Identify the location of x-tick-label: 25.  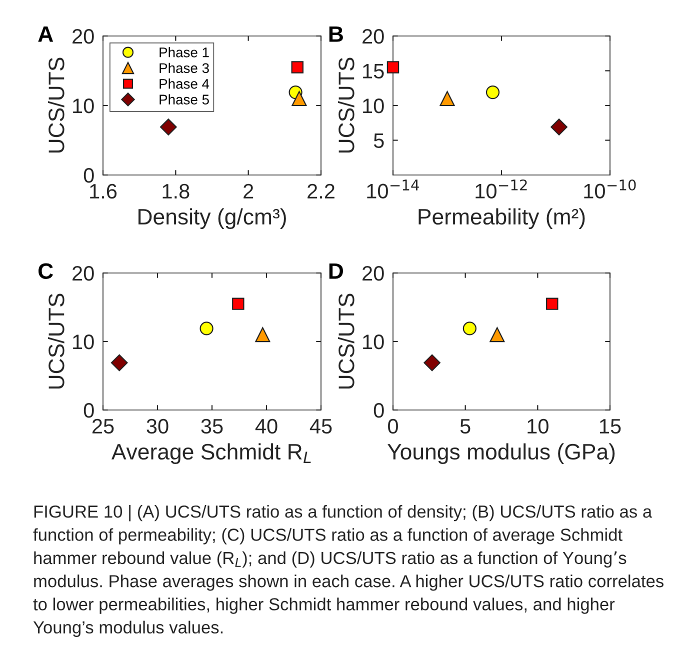
(103, 426).